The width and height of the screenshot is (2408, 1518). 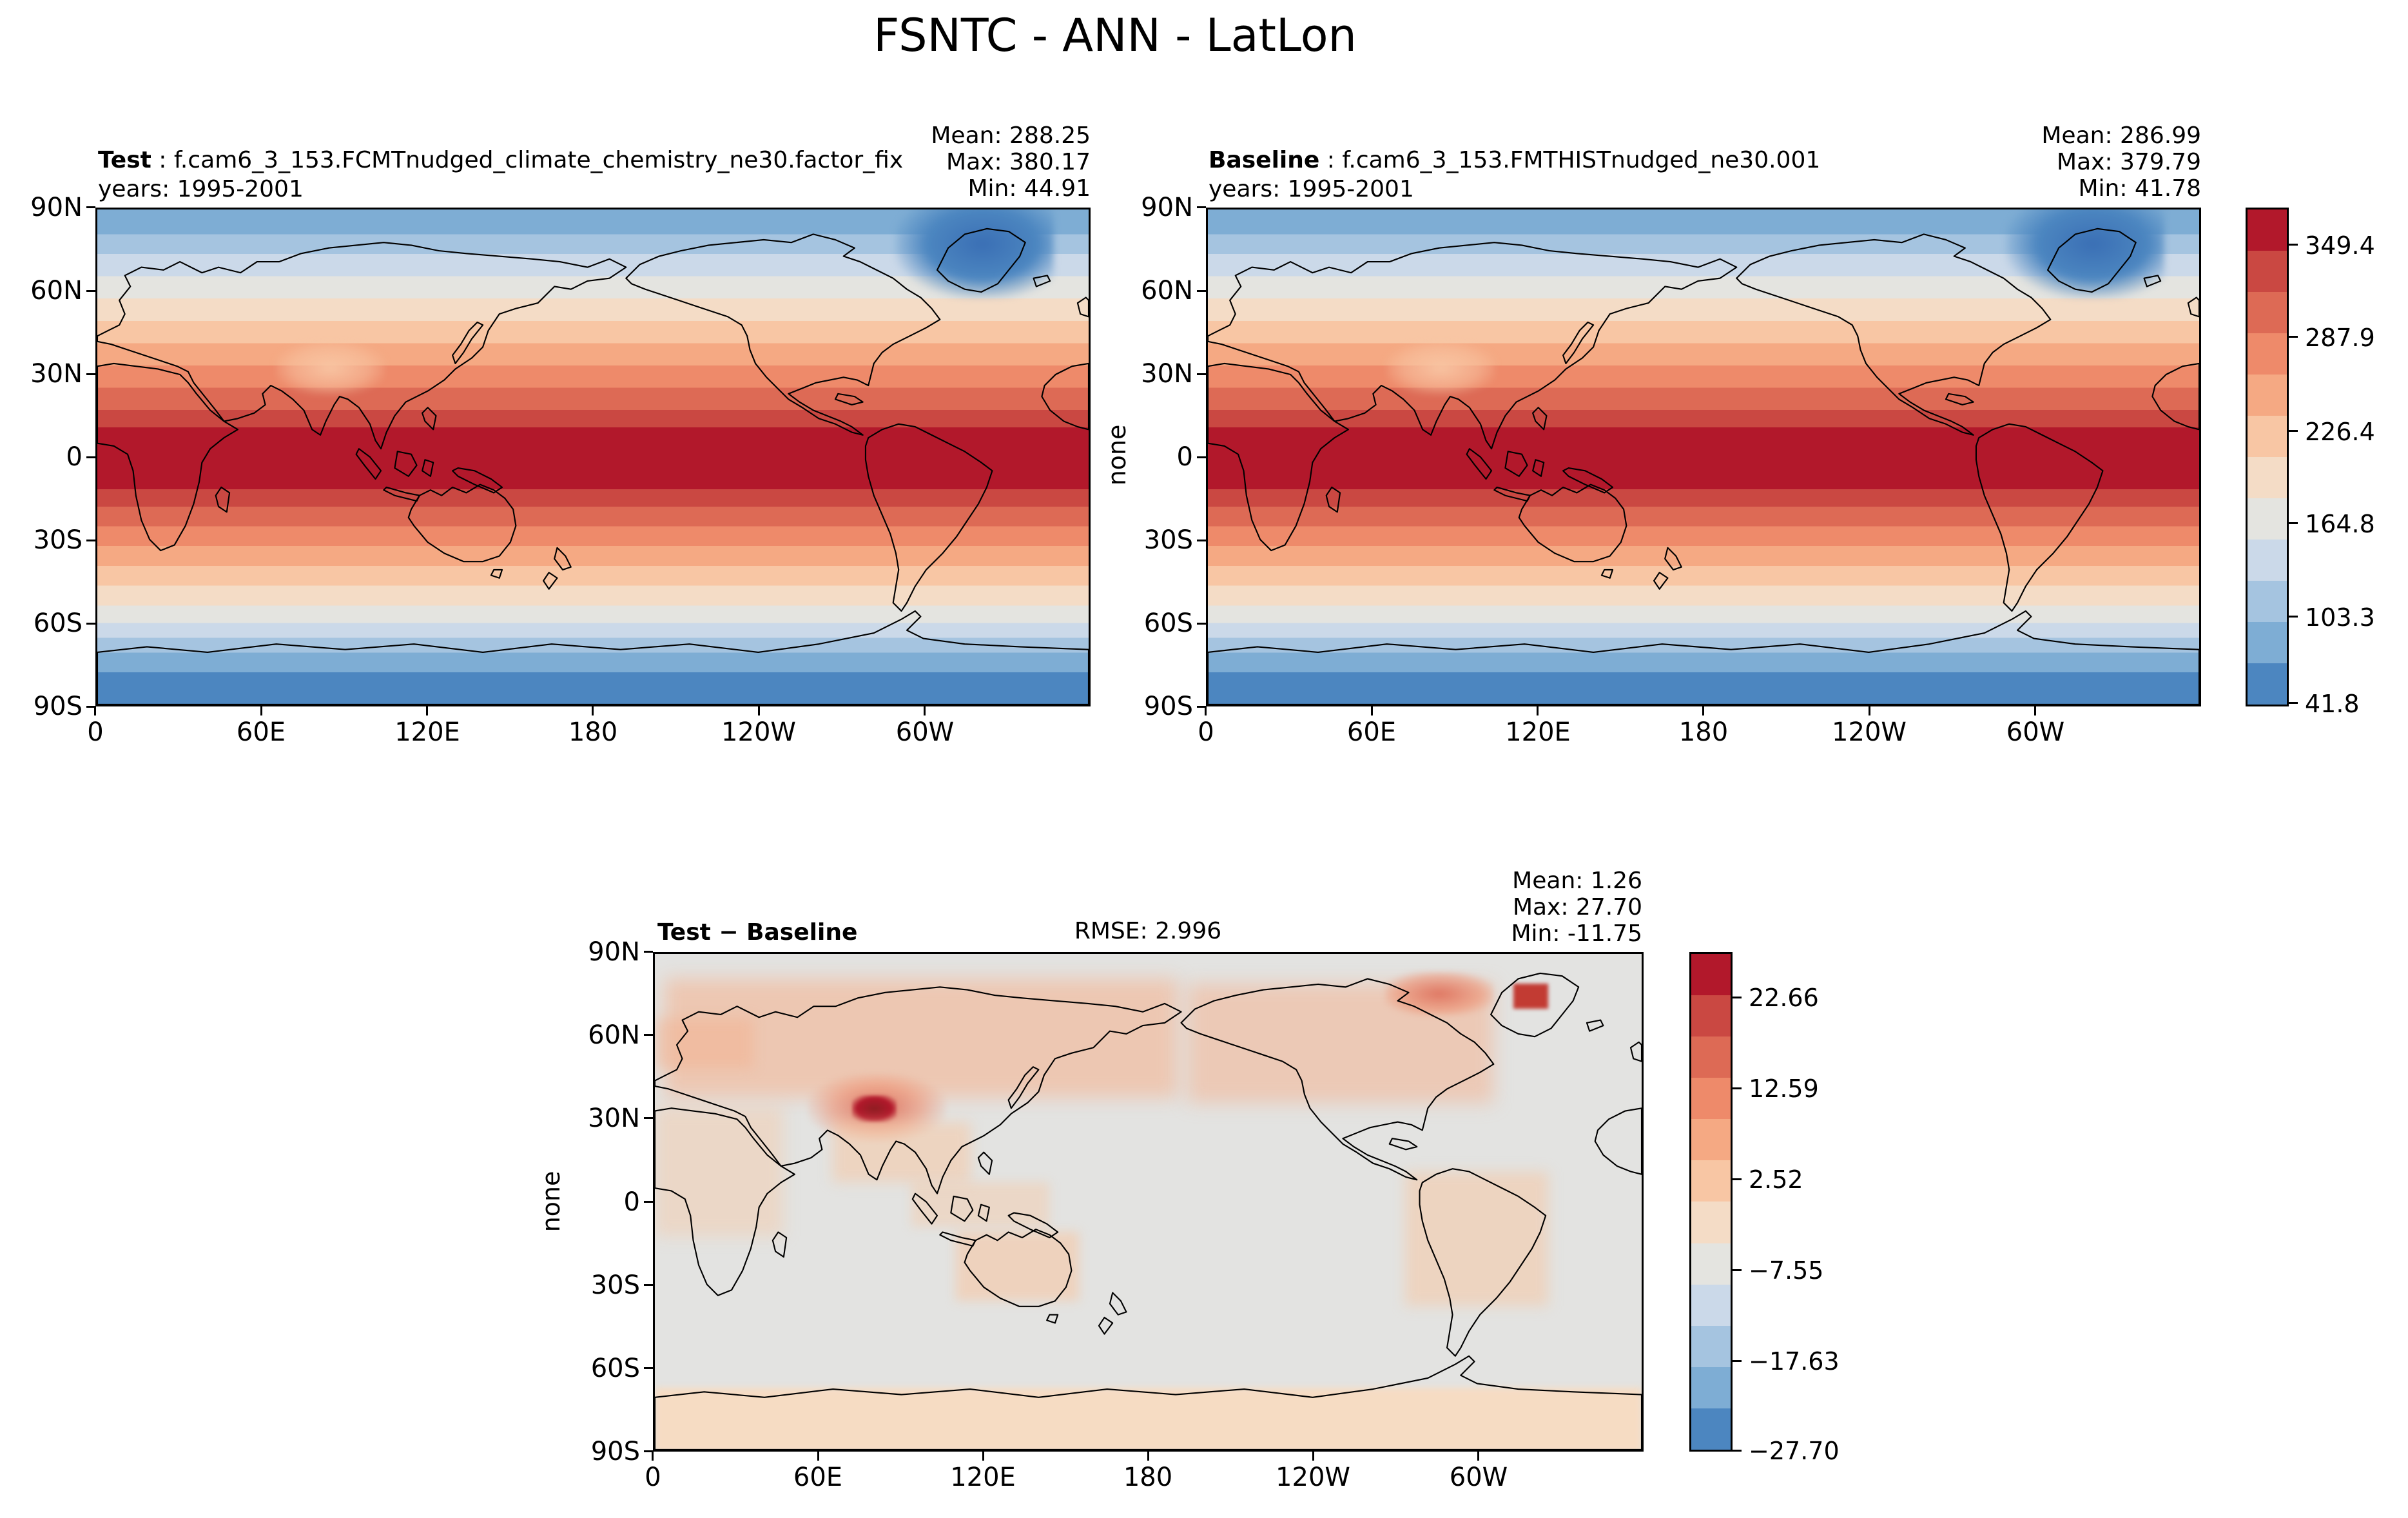 I want to click on himalaya-hotspot, so click(x=875, y=1109).